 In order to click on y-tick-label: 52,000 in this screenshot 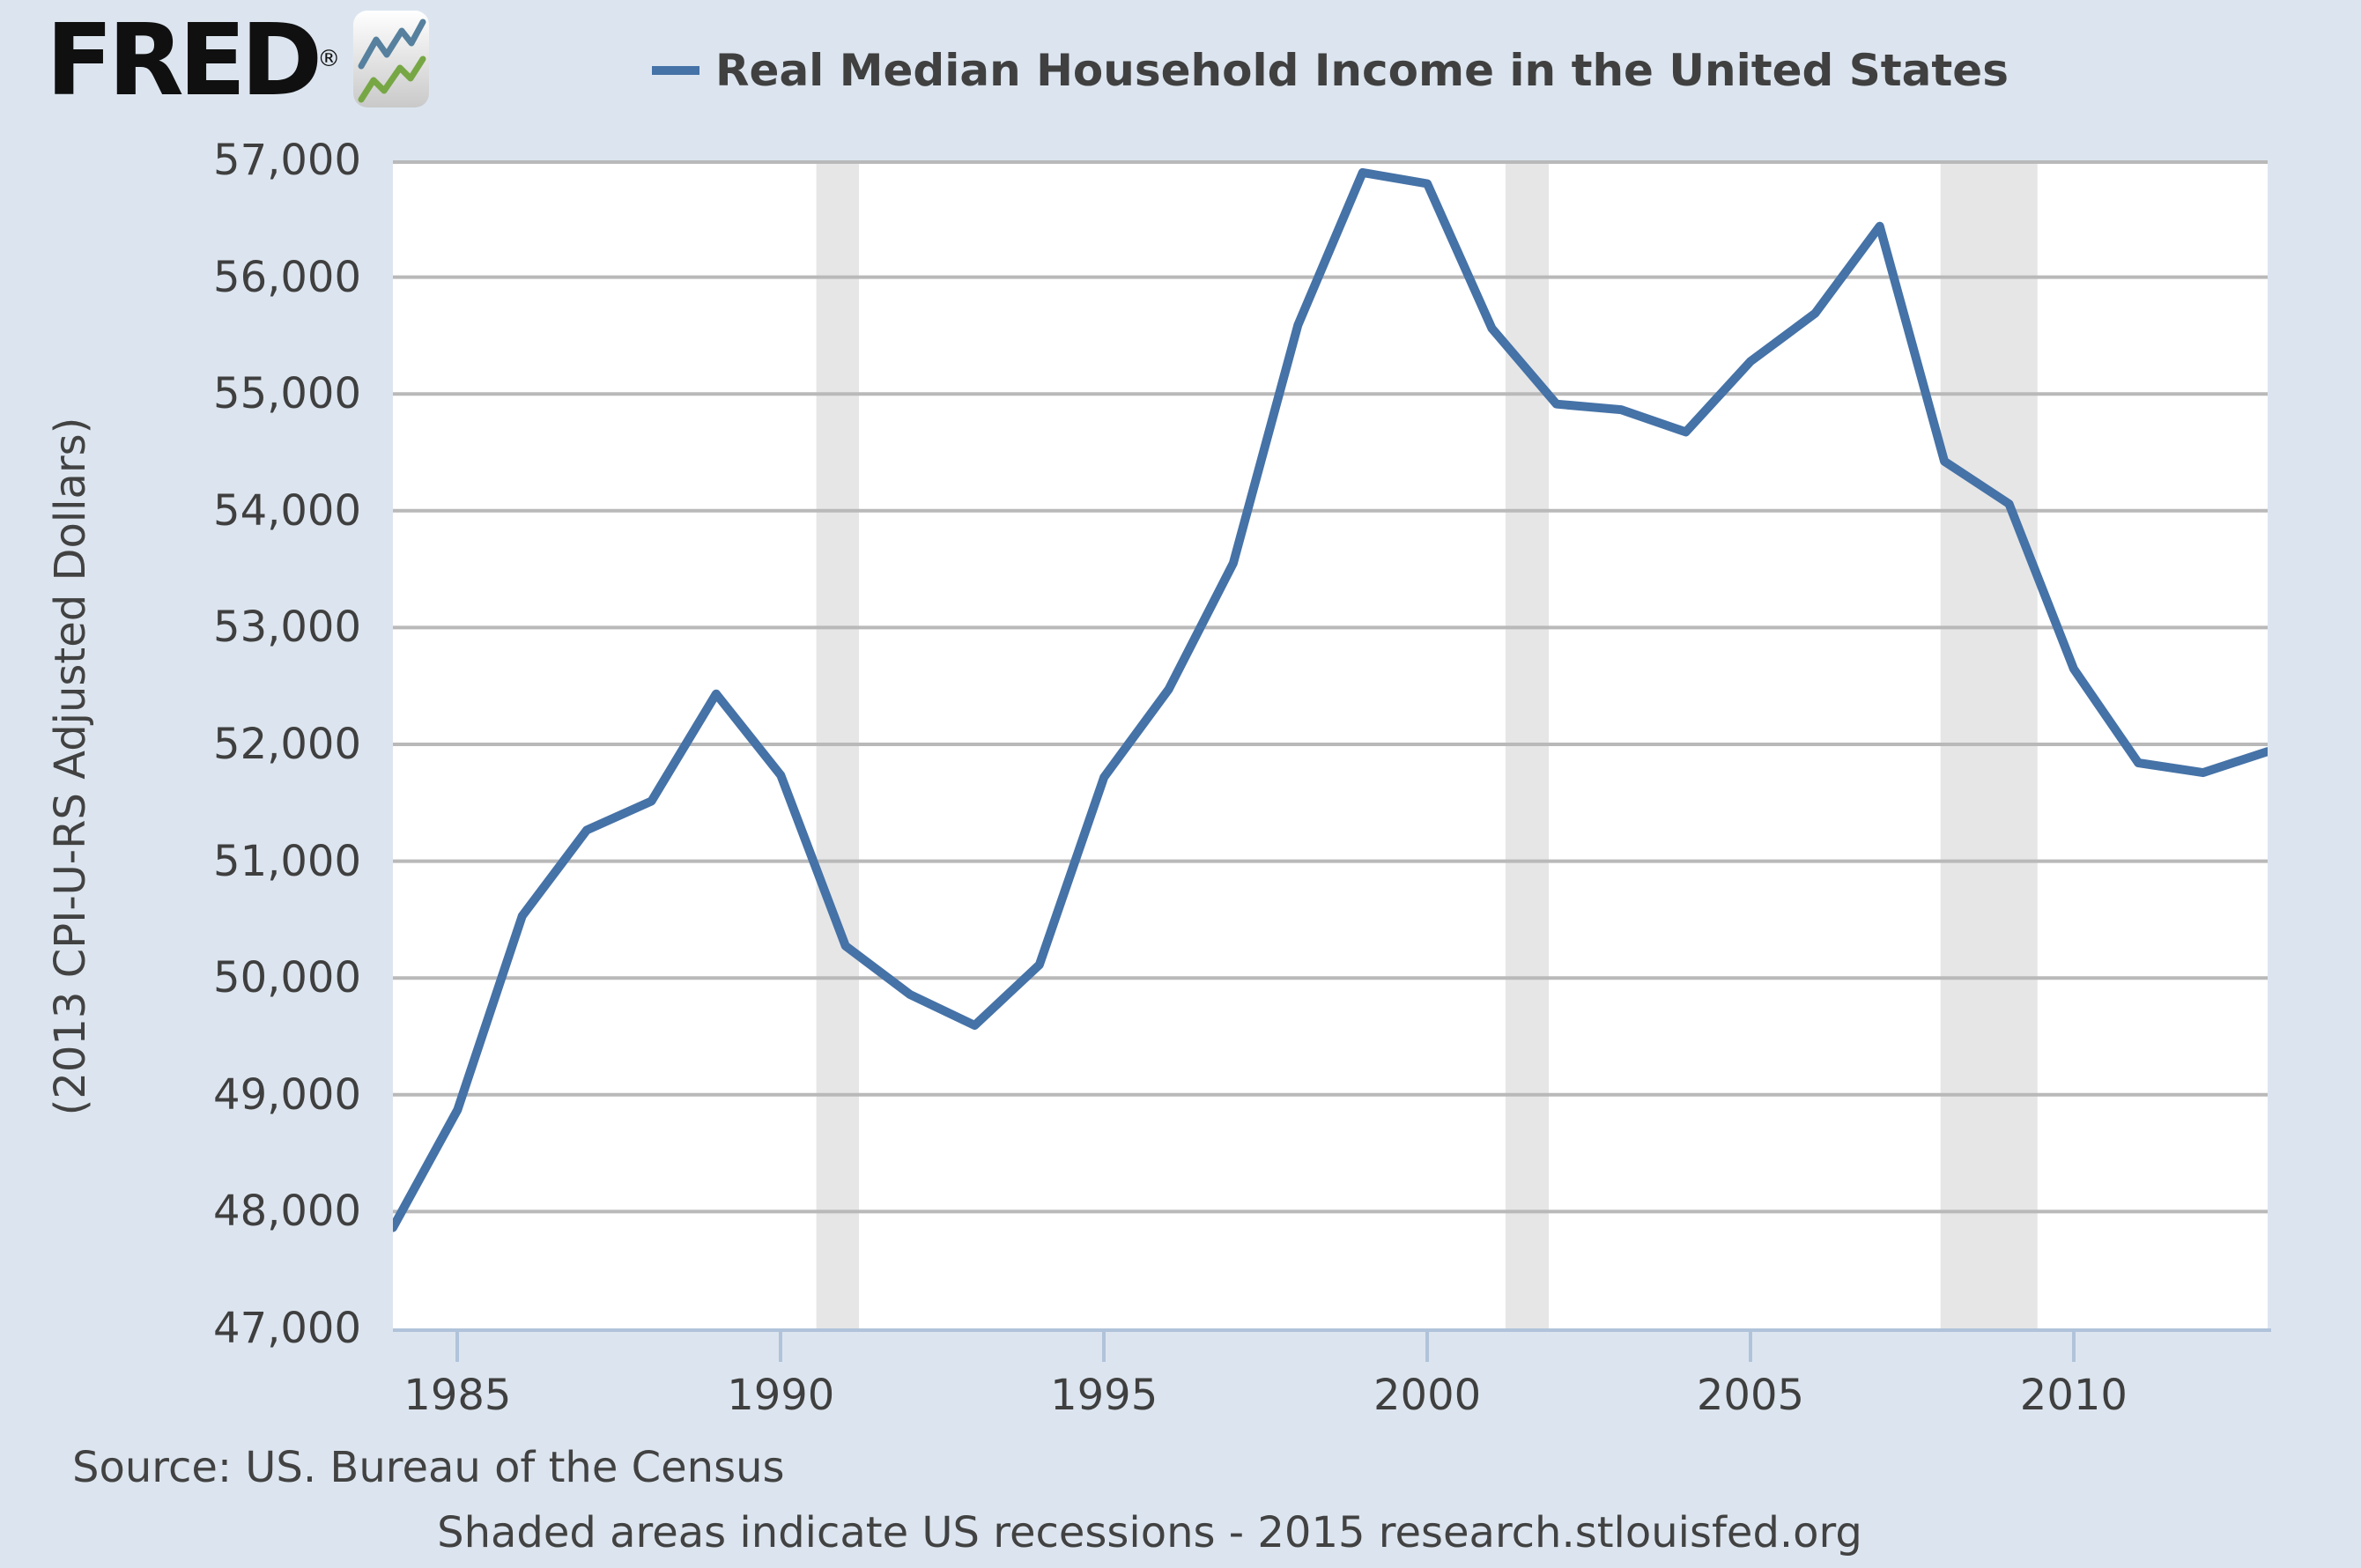, I will do `click(287, 744)`.